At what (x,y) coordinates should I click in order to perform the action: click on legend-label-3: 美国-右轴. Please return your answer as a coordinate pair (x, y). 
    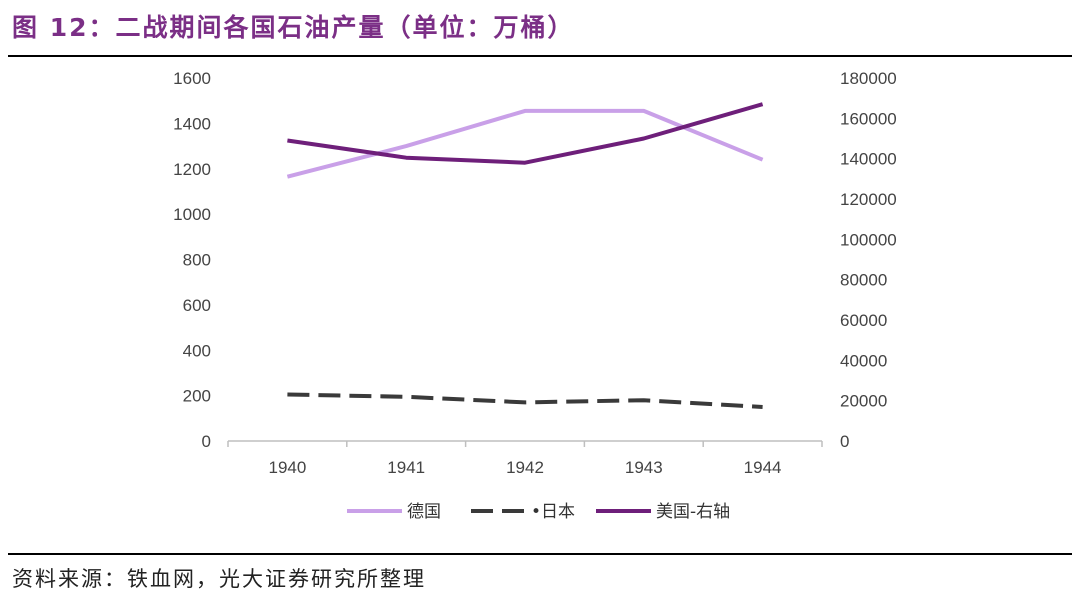
    Looking at the image, I should click on (693, 512).